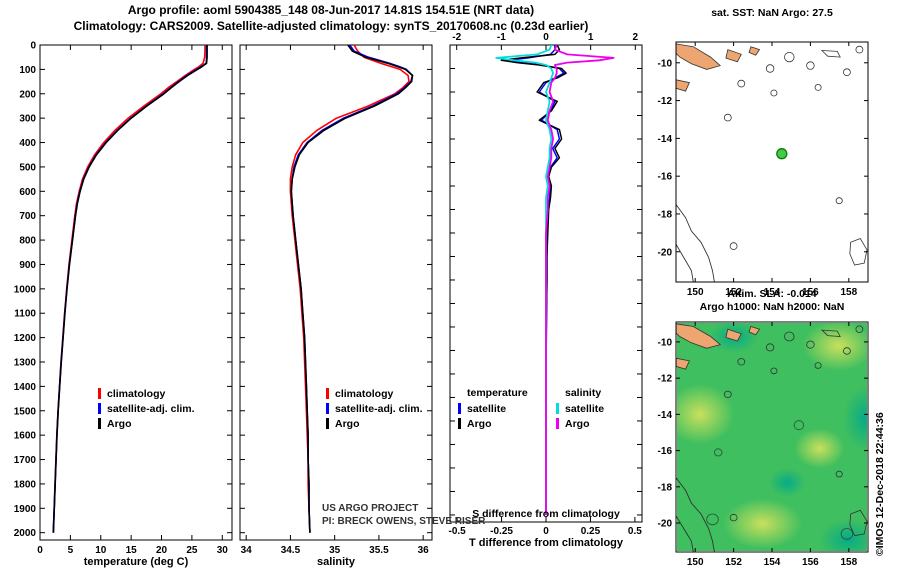 This screenshot has height=580, width=900. Describe the element at coordinates (665, 451) in the screenshot. I see `lat-tick-label: -16` at that location.